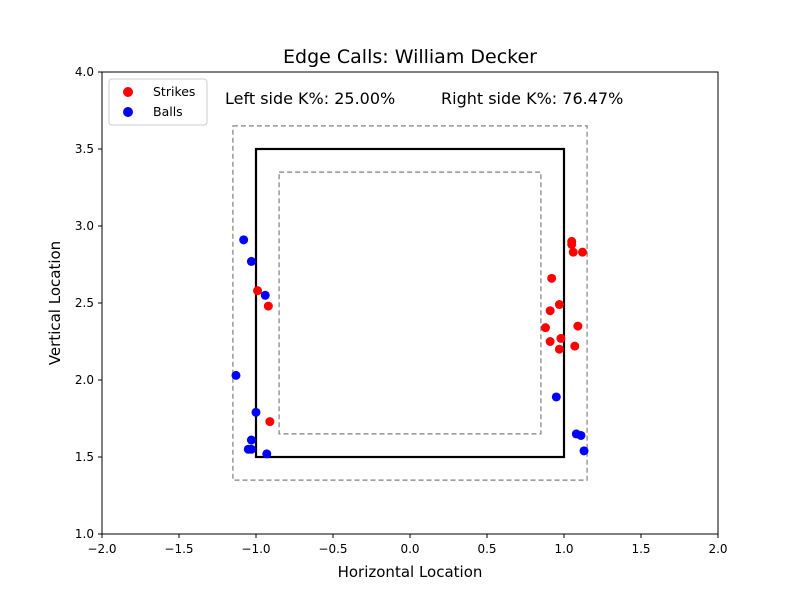  What do you see at coordinates (532, 98) in the screenshot?
I see `right-side-k-annotation: Right side K%: 76.47%` at bounding box center [532, 98].